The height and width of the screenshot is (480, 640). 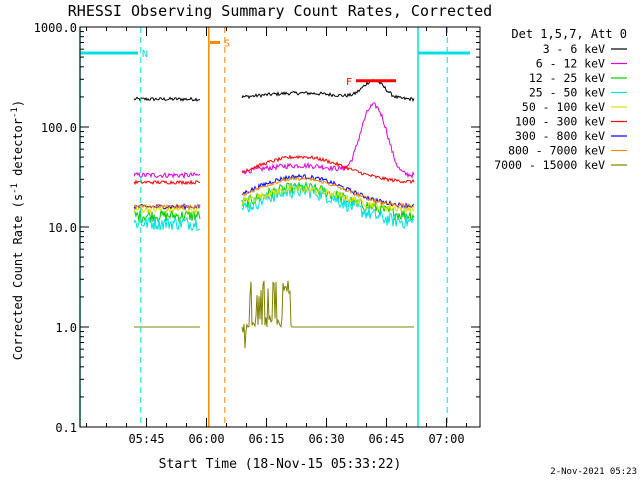 I want to click on x-tick-label-5: 07:00, so click(x=446, y=439).